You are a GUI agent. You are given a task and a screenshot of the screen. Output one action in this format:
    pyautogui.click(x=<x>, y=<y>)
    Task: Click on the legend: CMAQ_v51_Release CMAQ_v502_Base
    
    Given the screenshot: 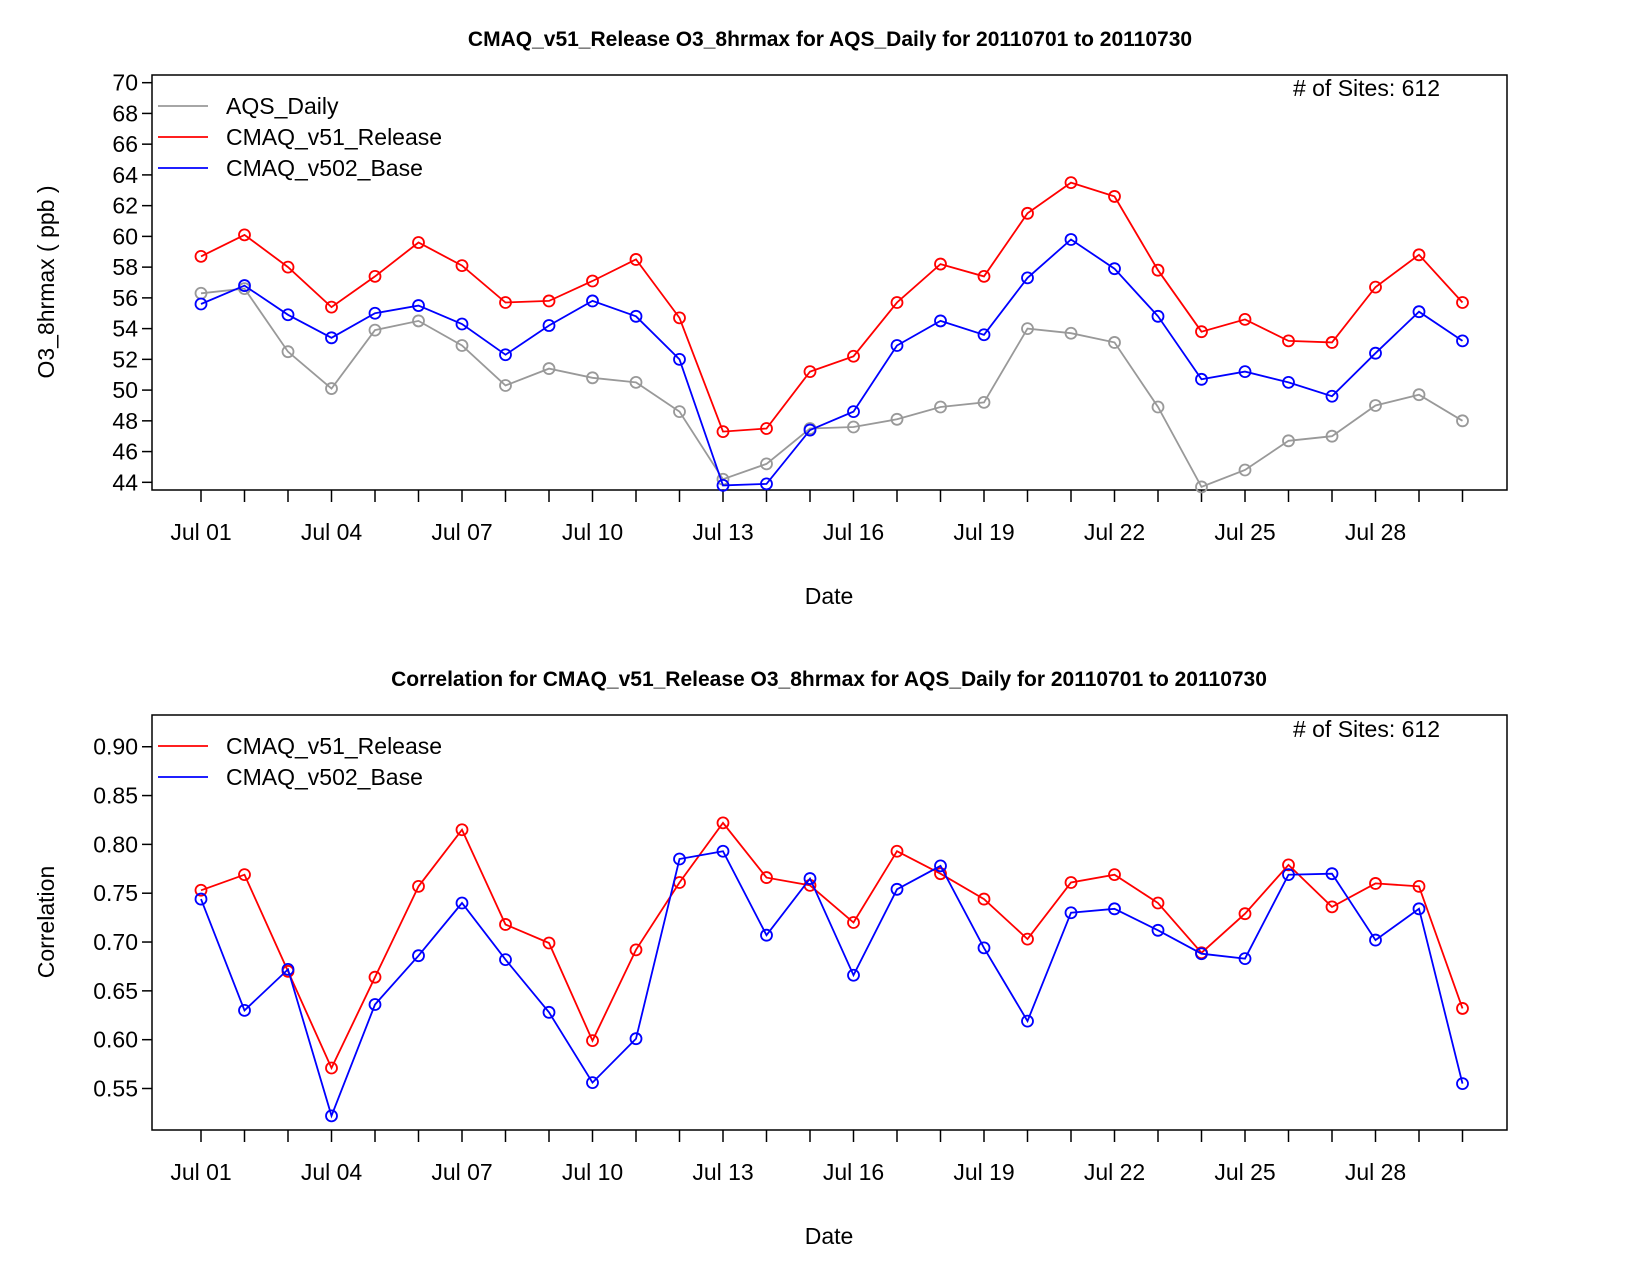 What is the action you would take?
    pyautogui.click(x=300, y=761)
    